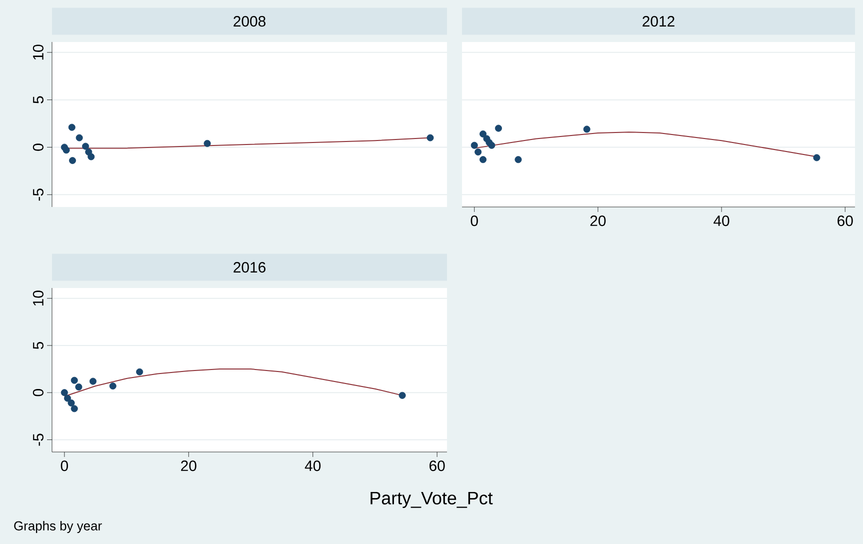 The width and height of the screenshot is (863, 544). I want to click on chart-title: 2008, so click(250, 21).